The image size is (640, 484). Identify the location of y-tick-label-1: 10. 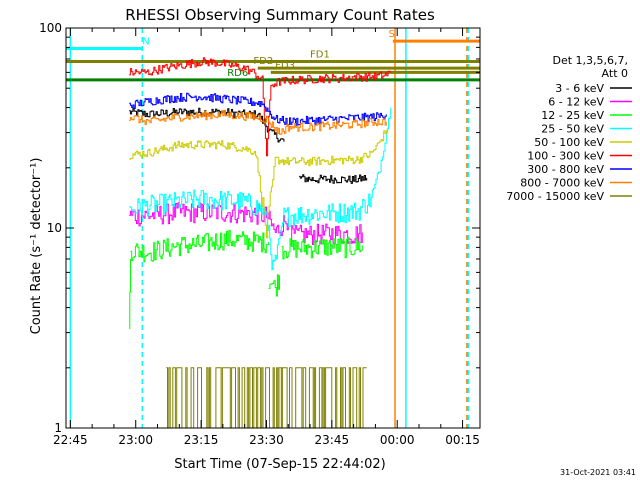
(54, 228).